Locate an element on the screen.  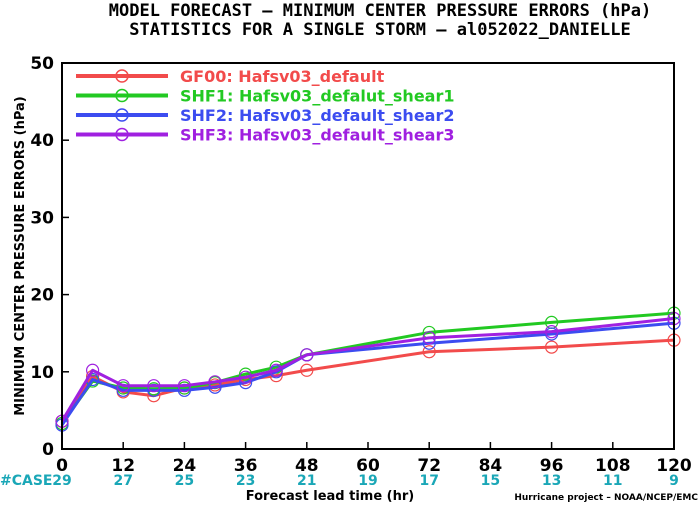
y-tick-label: 40 is located at coordinates (42, 141).